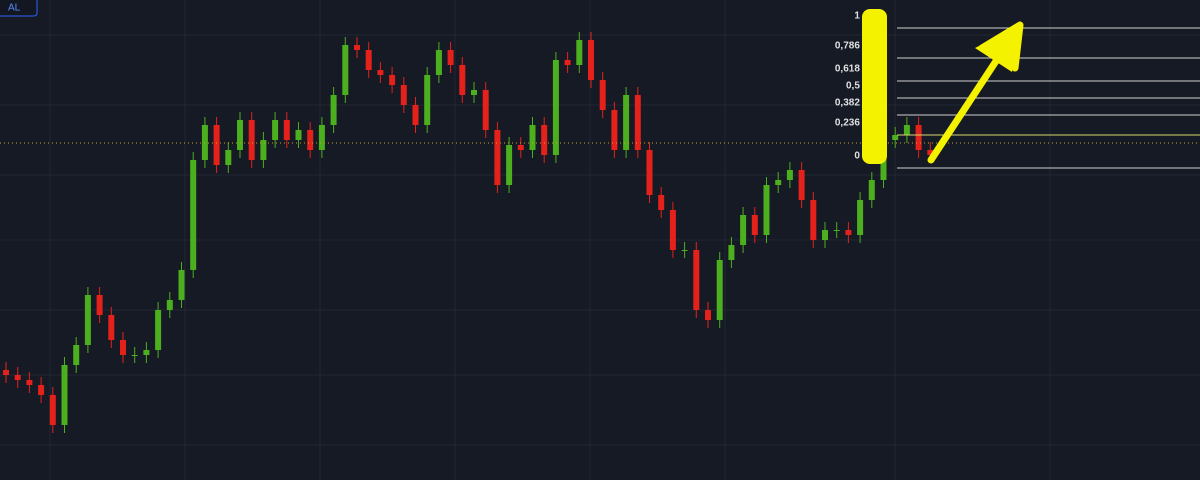 The width and height of the screenshot is (1200, 480). What do you see at coordinates (997, 48) in the screenshot?
I see `arrow-head` at bounding box center [997, 48].